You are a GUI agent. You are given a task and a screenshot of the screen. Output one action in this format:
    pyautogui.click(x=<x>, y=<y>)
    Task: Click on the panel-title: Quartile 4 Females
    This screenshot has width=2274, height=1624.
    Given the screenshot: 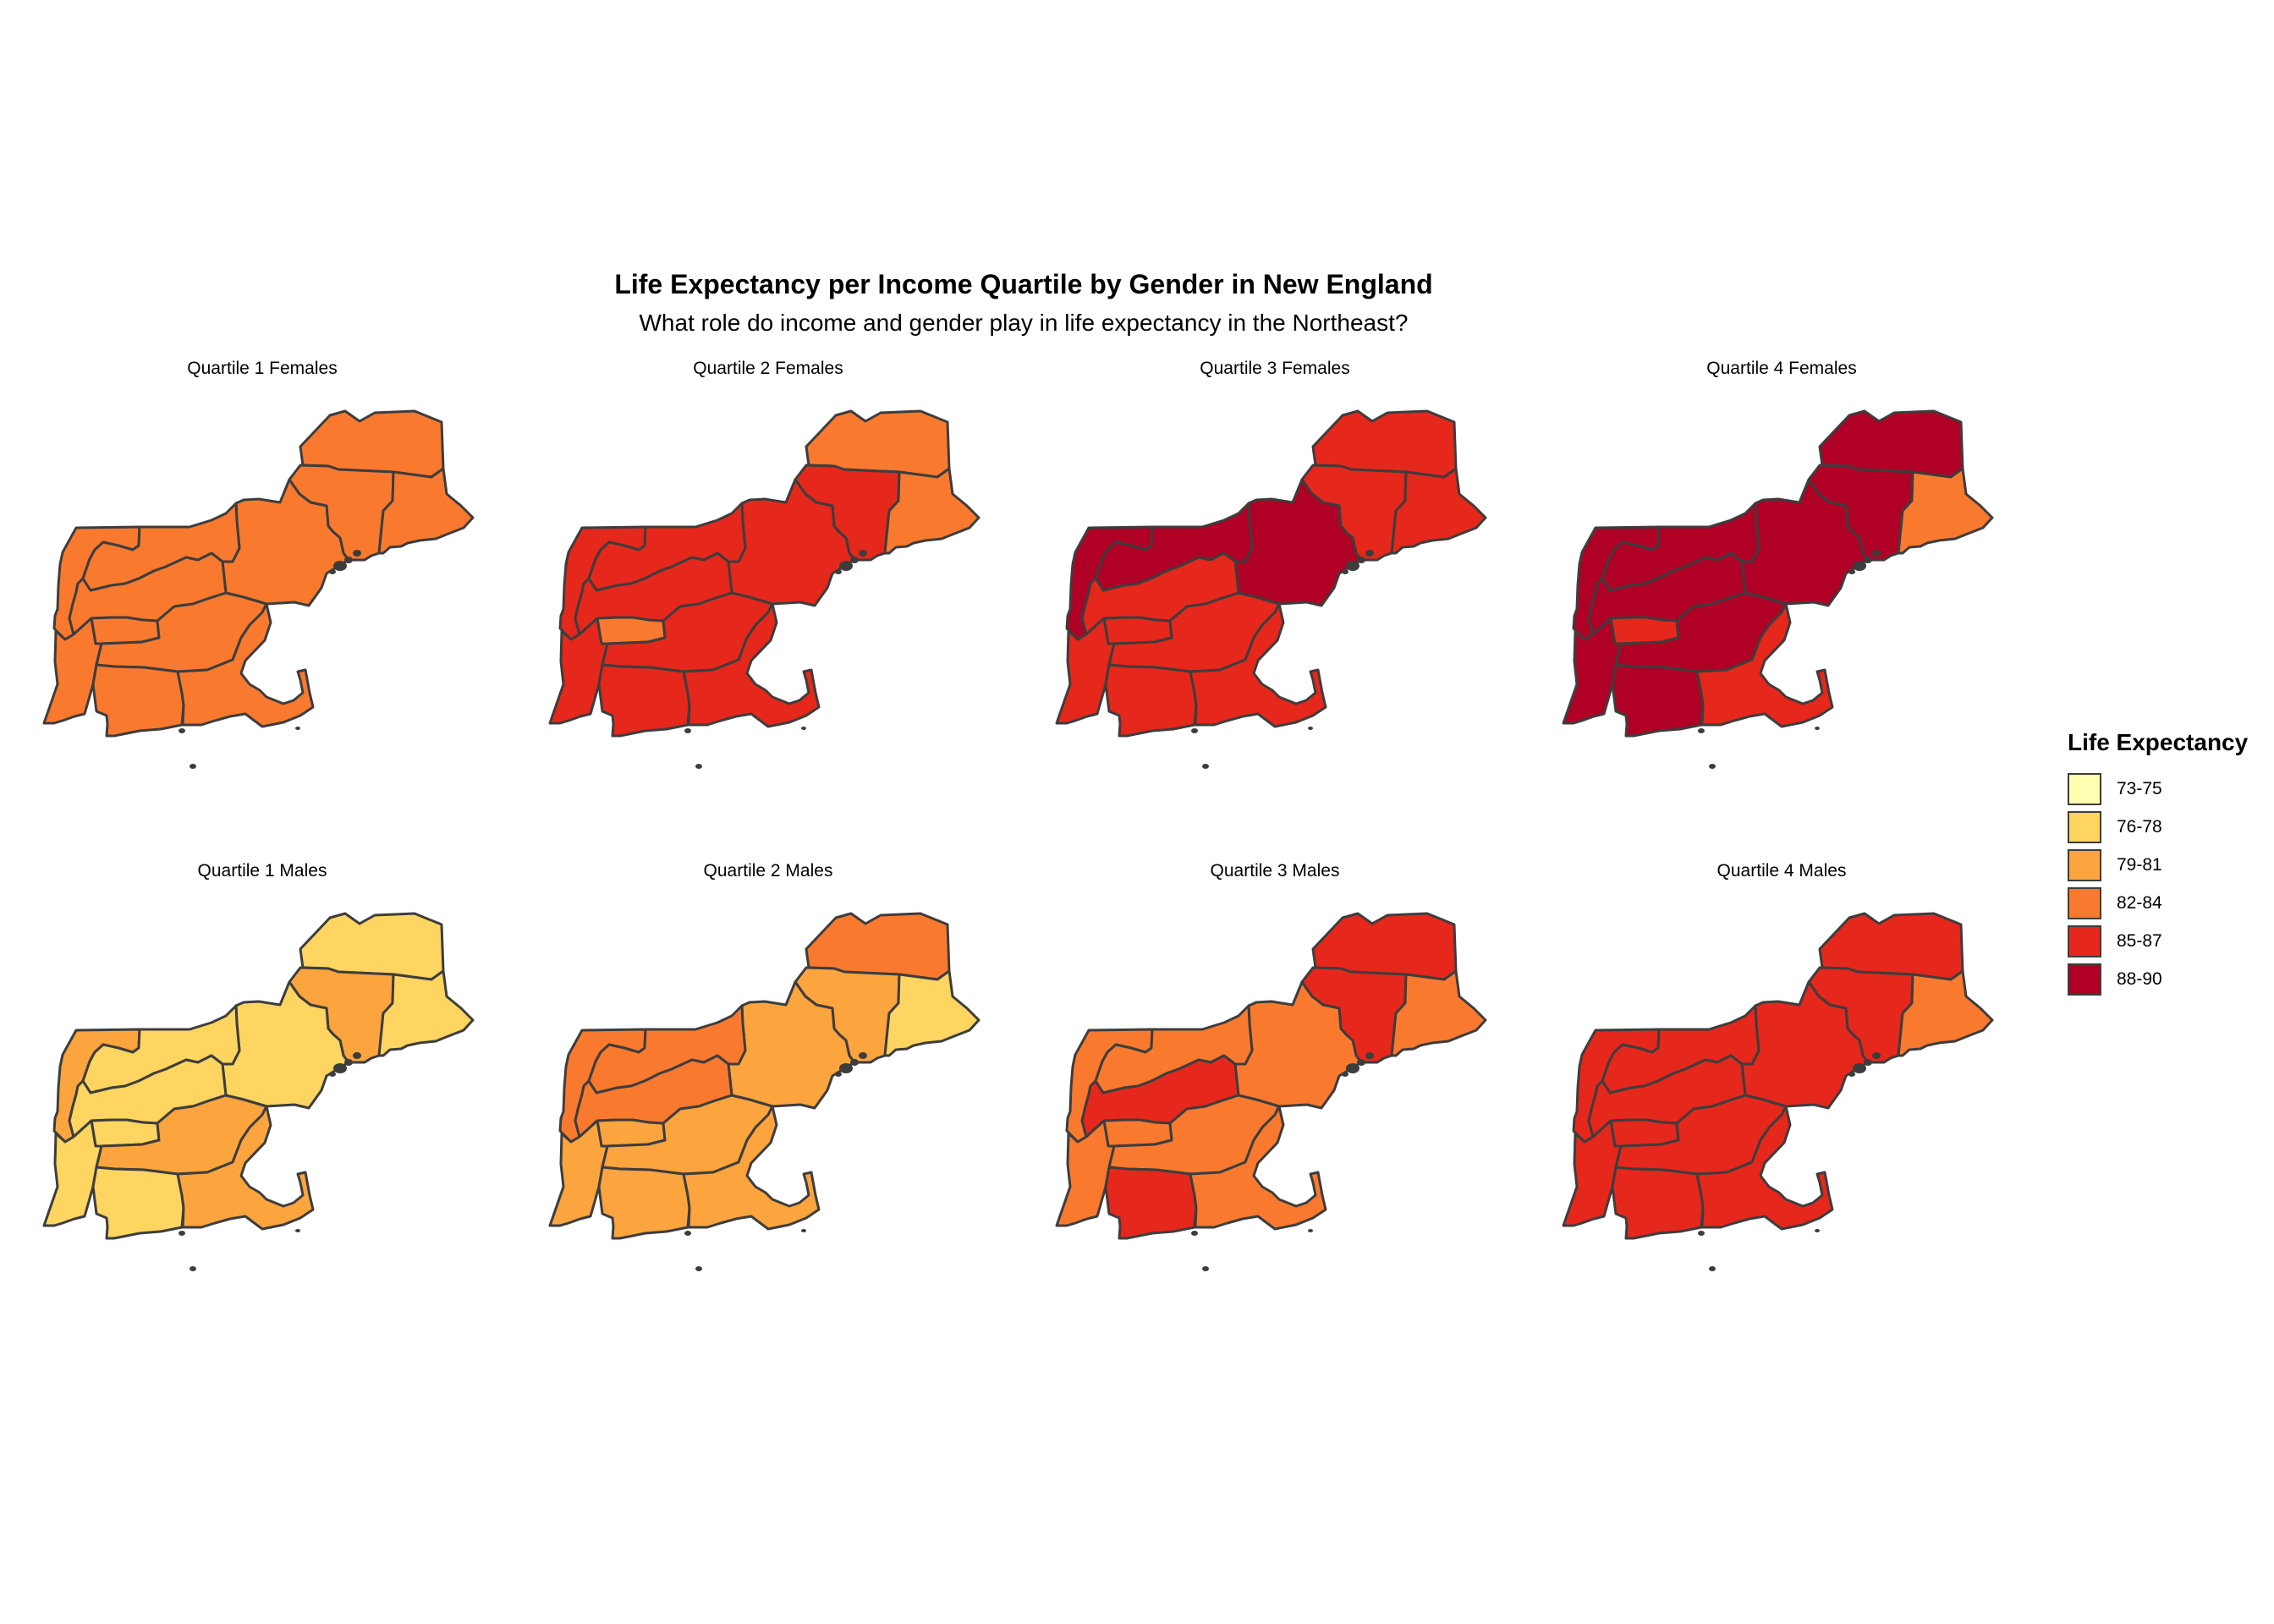 What is the action you would take?
    pyautogui.click(x=1781, y=368)
    